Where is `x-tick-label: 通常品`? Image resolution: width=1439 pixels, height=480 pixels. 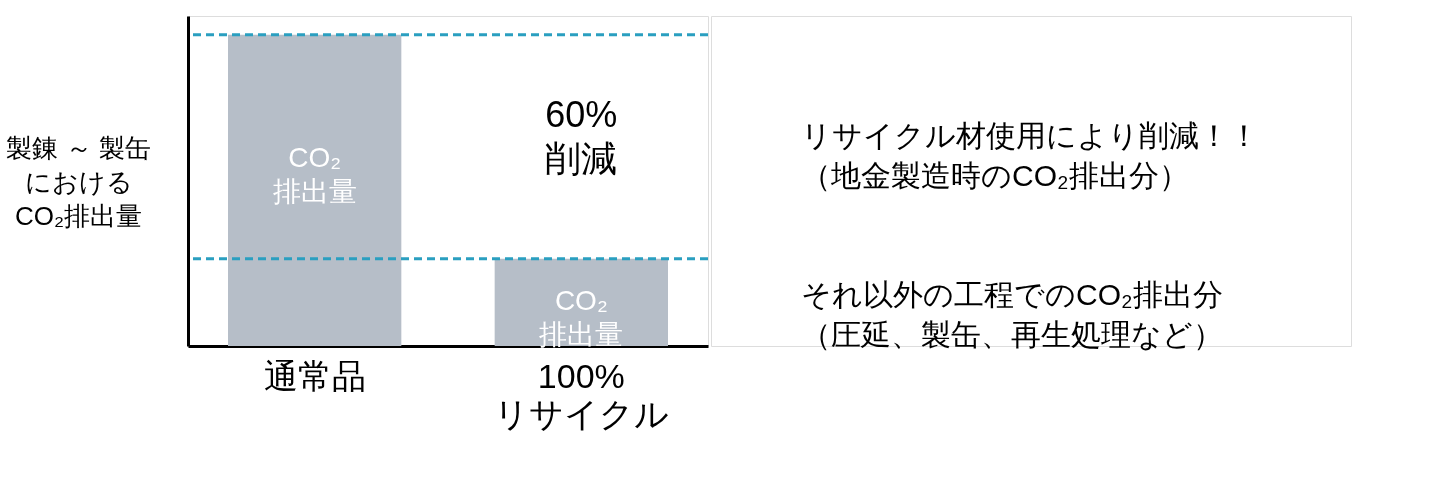 x-tick-label: 通常品 is located at coordinates (314, 375).